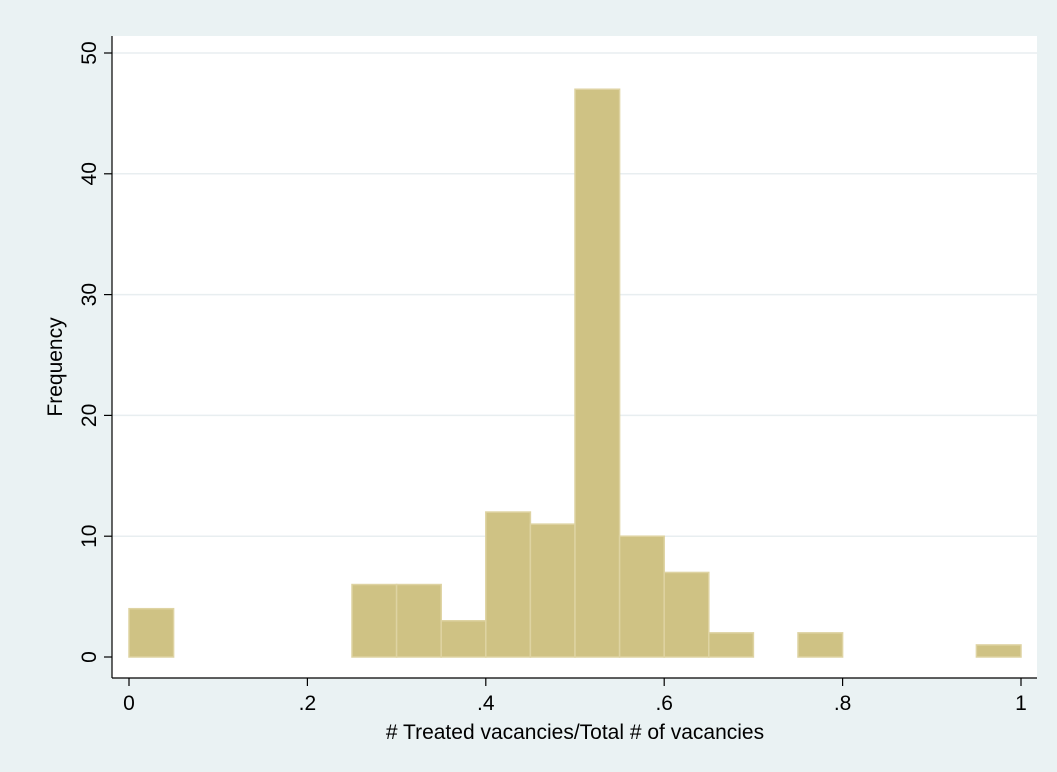  I want to click on y-axis-title: Frequency, so click(55, 367).